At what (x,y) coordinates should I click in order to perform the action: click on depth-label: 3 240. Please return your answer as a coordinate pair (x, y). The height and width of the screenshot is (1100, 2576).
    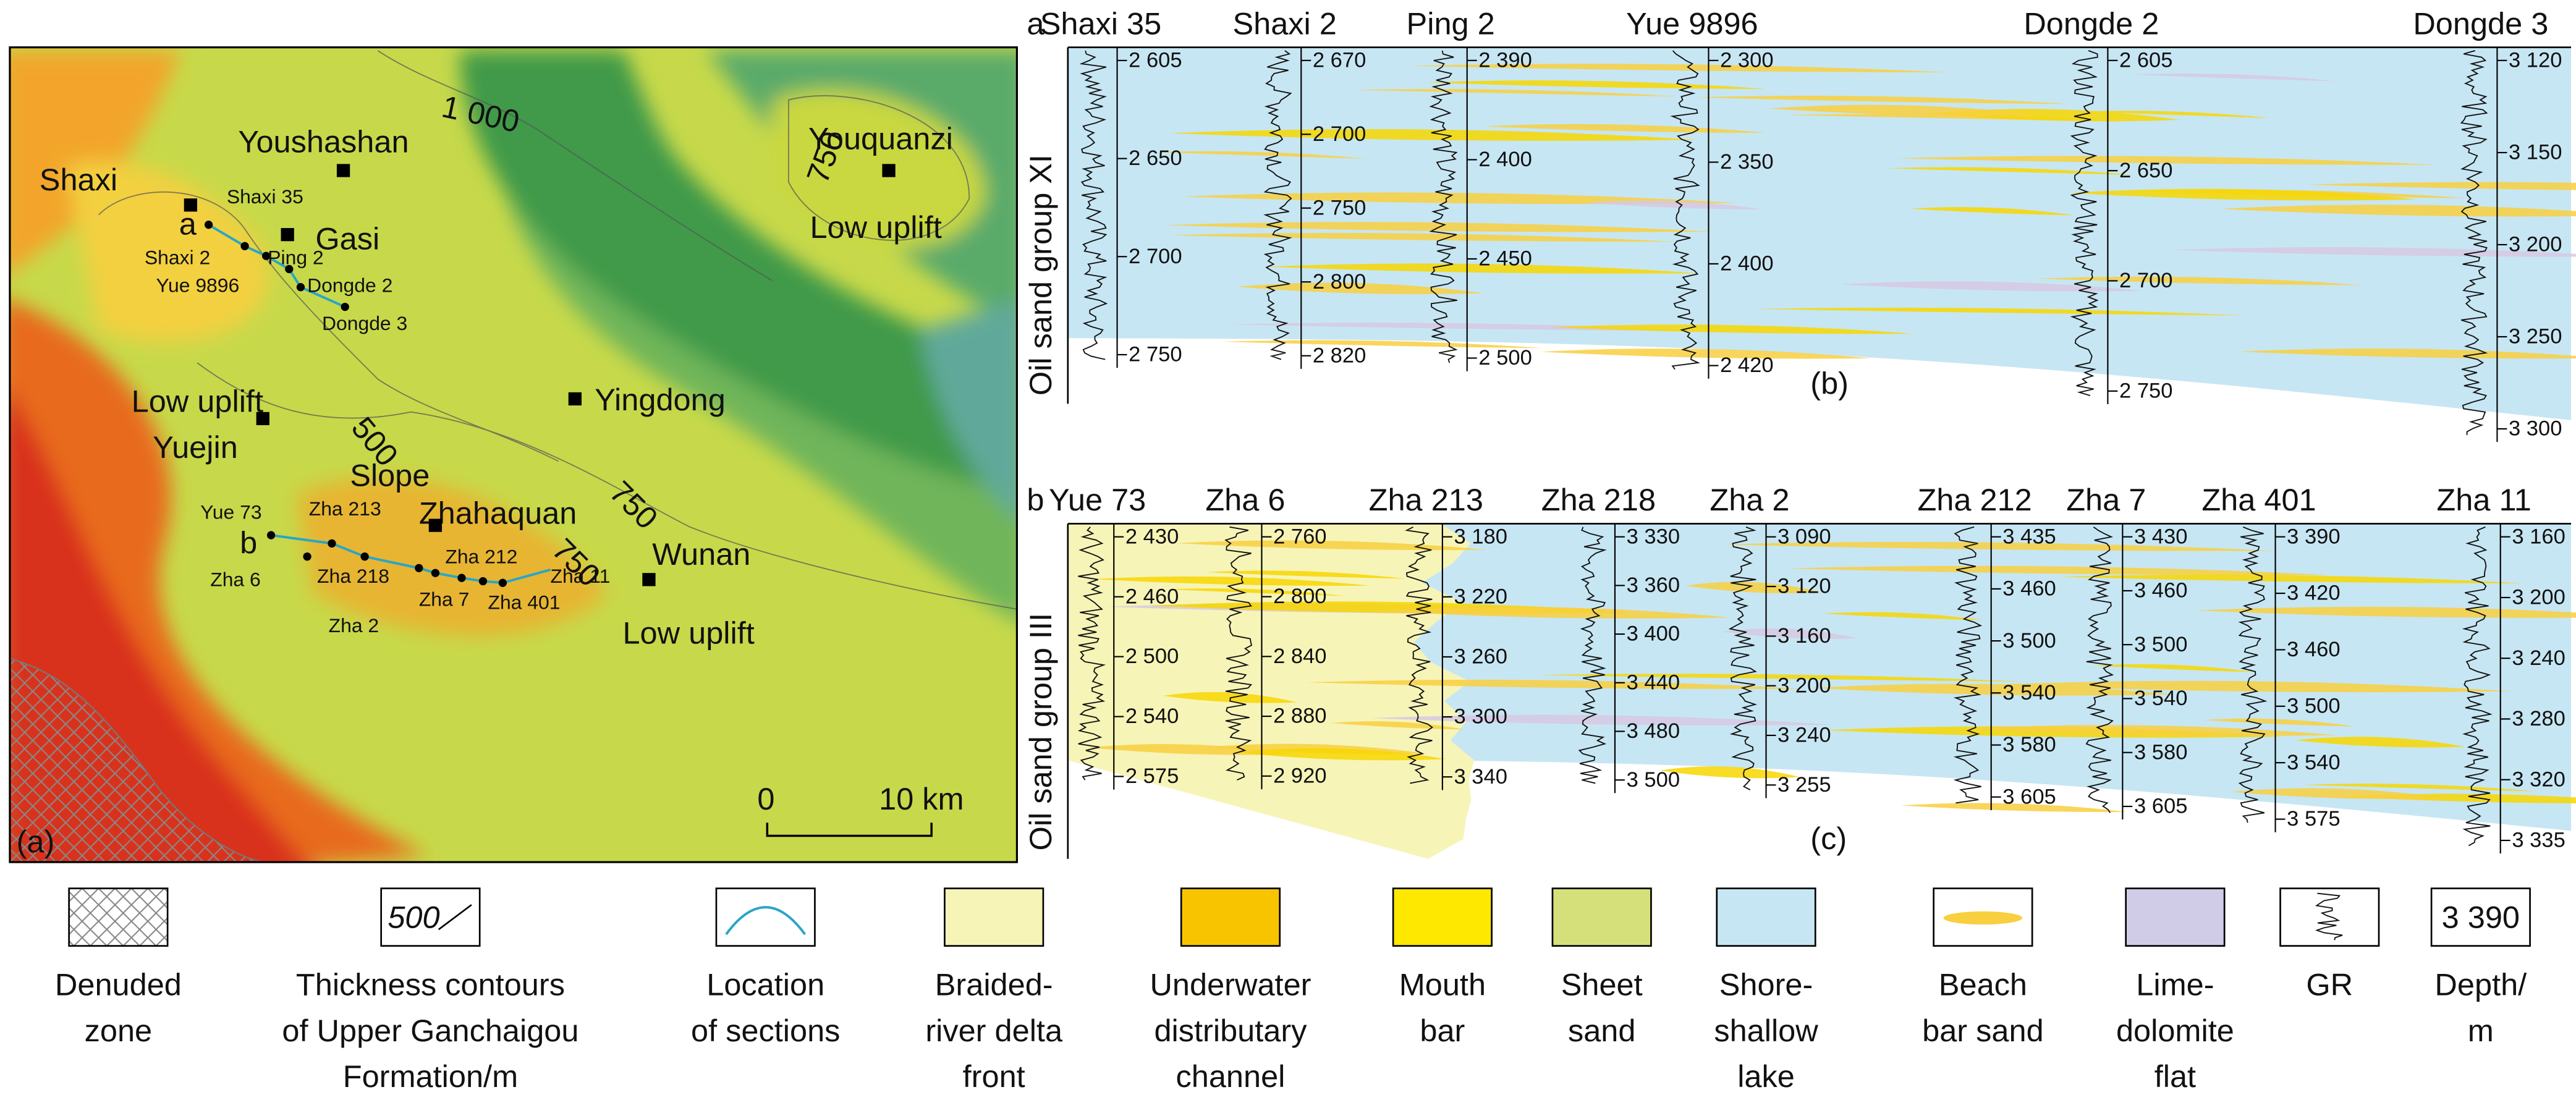
    Looking at the image, I should click on (1804, 735).